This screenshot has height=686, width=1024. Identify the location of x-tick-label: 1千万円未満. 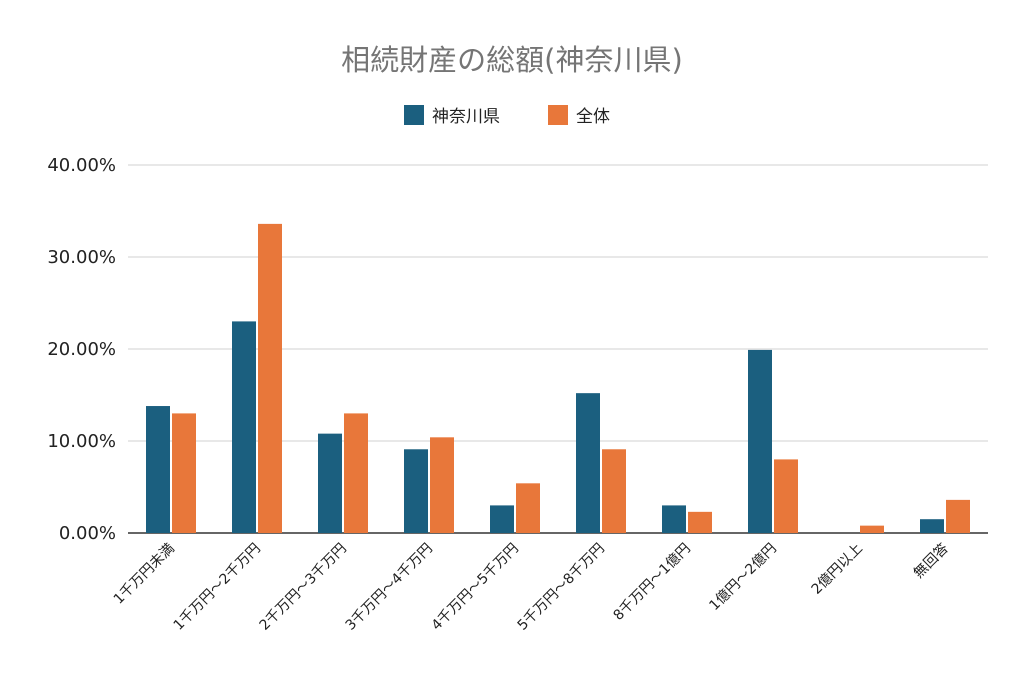
(144, 574).